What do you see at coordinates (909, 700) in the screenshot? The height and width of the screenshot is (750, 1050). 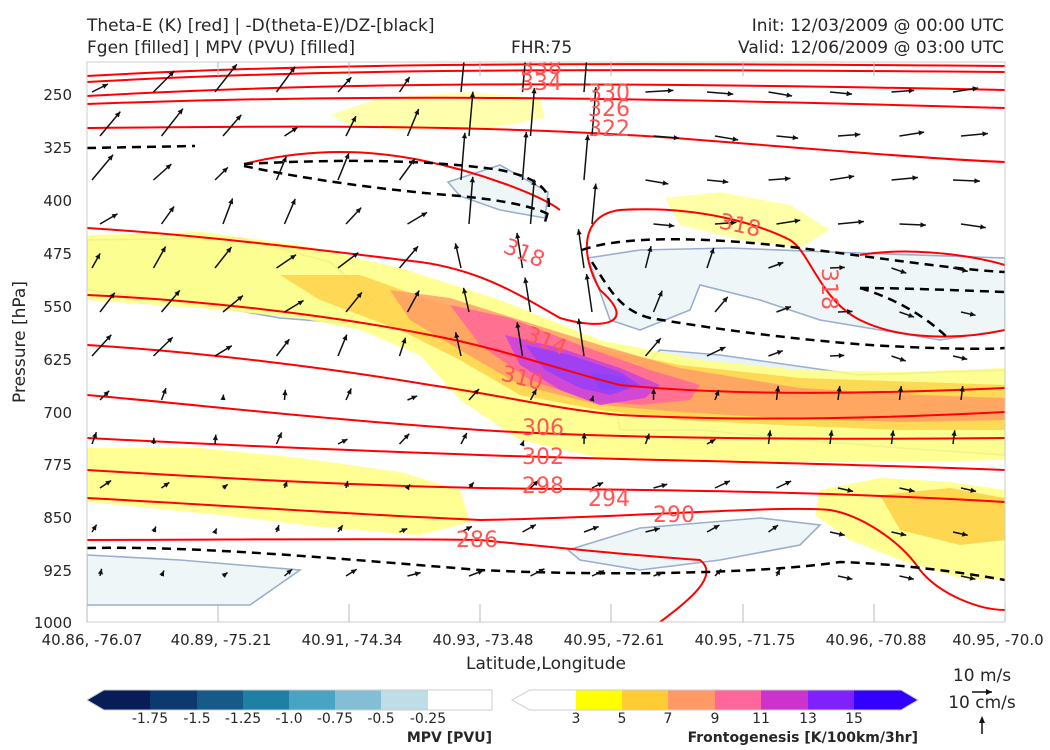 I see `fgen-colorbar-extend-high` at bounding box center [909, 700].